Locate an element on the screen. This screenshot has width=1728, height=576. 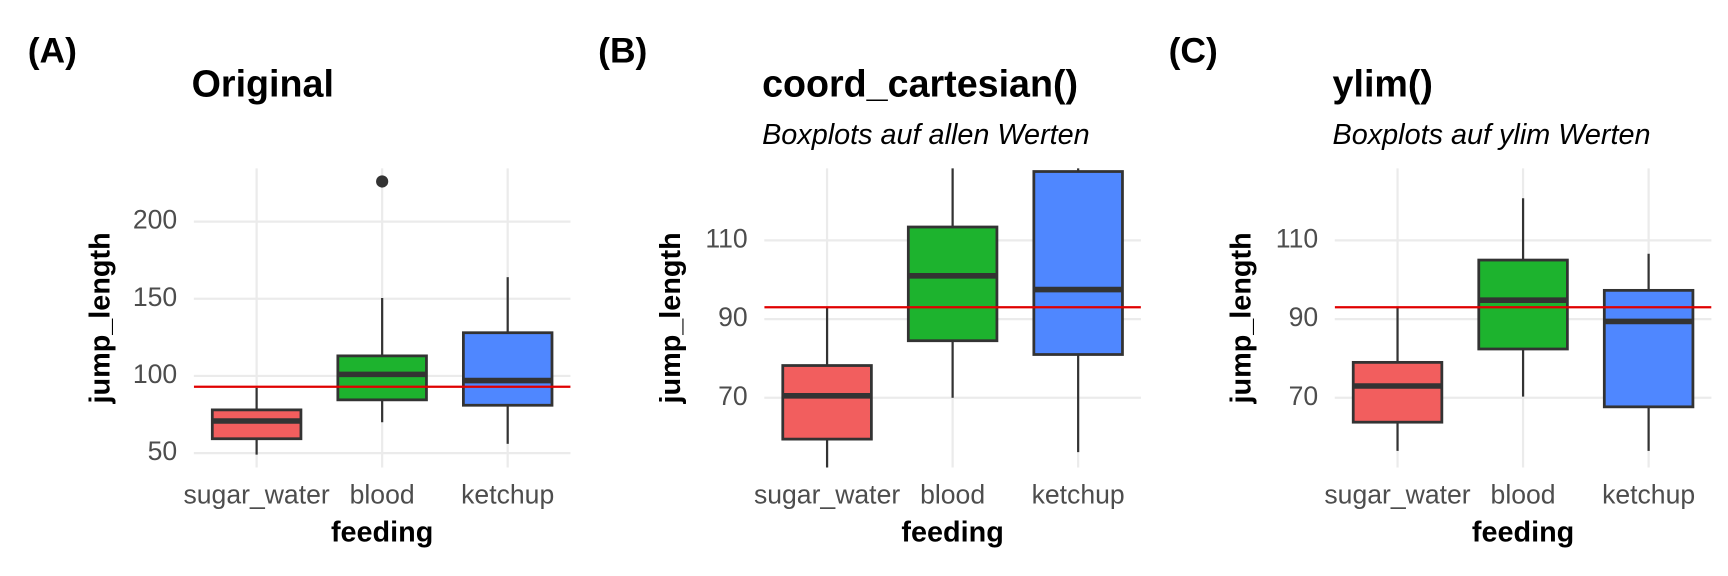
panel-title: Original is located at coordinates (263, 83).